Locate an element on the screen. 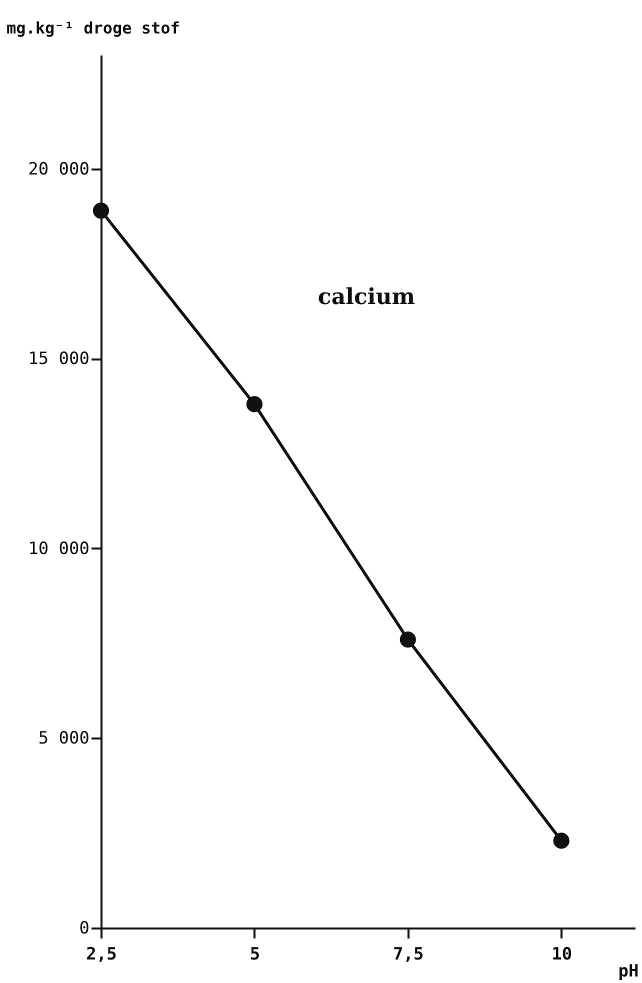 This screenshot has width=642, height=983. x-tick-label: 7,5 is located at coordinates (408, 954).